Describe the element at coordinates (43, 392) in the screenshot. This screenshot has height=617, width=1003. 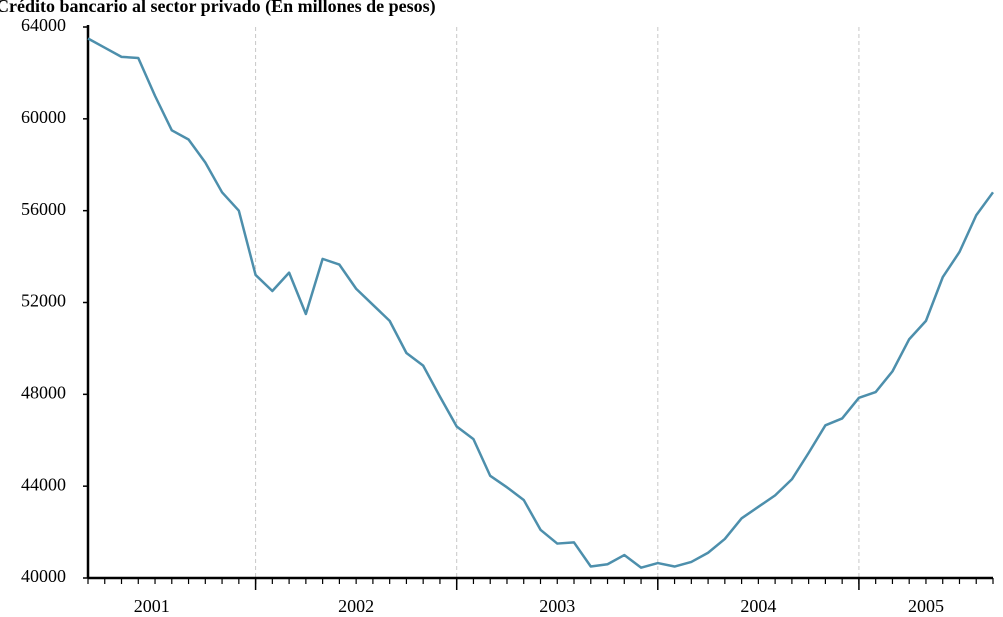
I see `y-tick-label: 48000` at that location.